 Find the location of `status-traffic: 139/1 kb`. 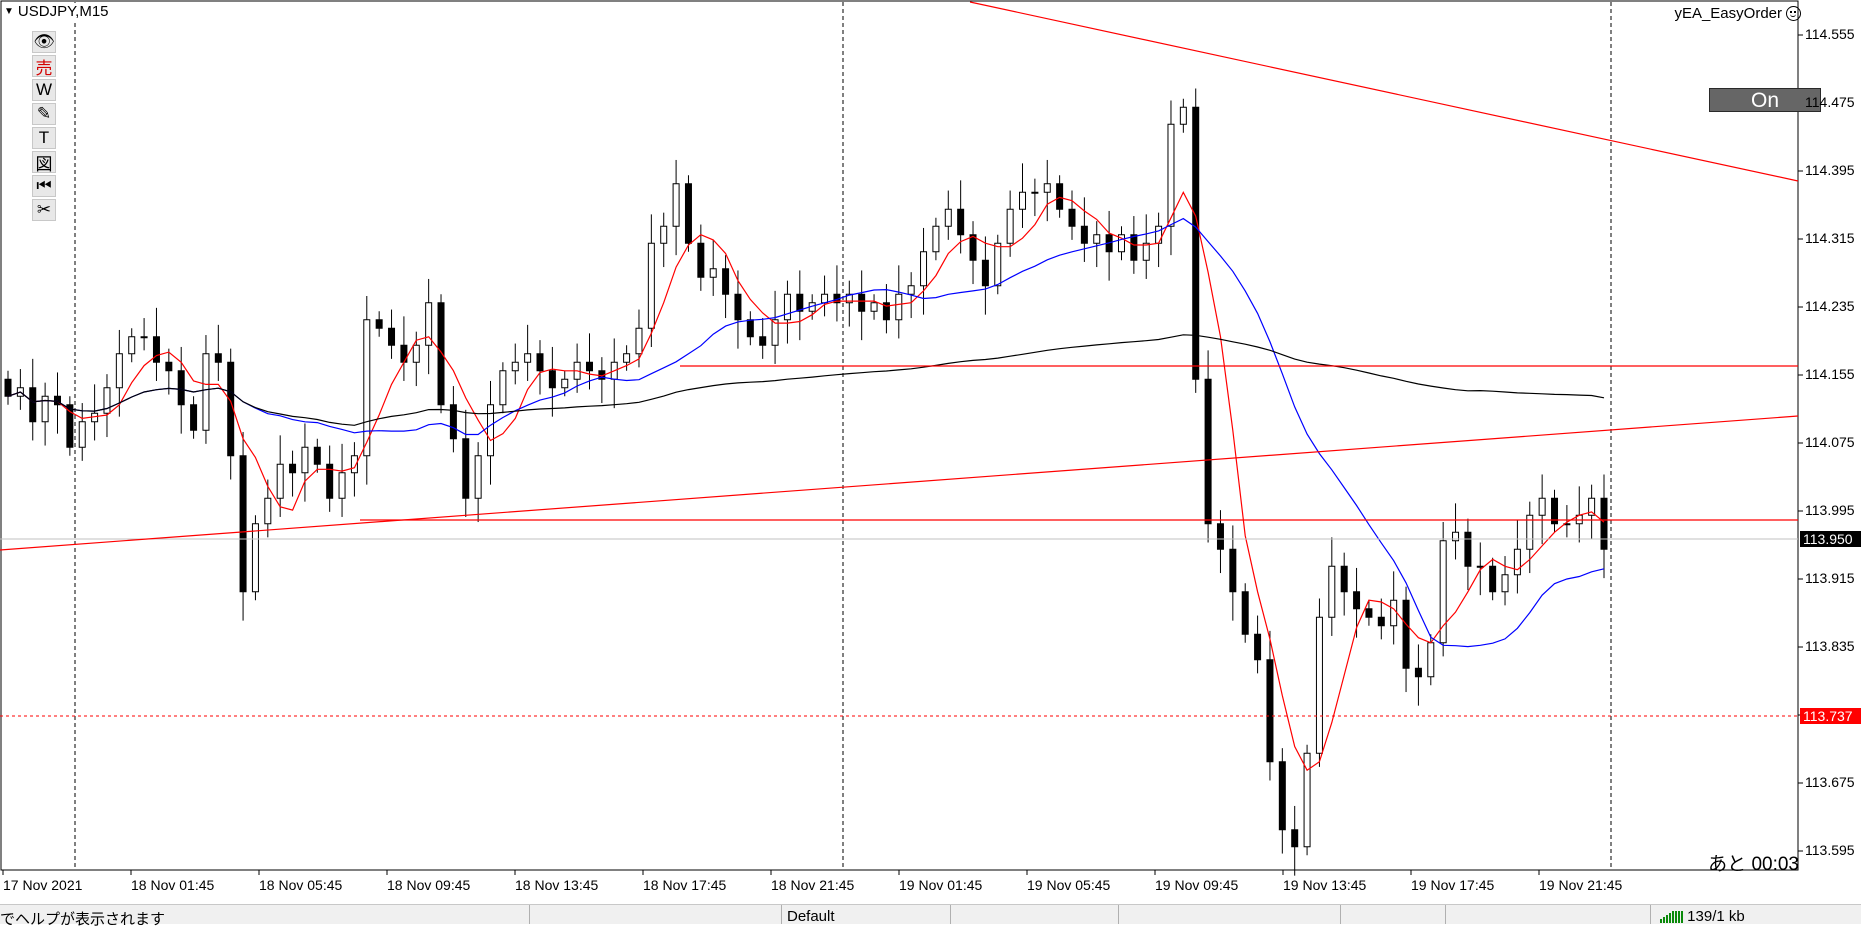

status-traffic: 139/1 kb is located at coordinates (1702, 917).